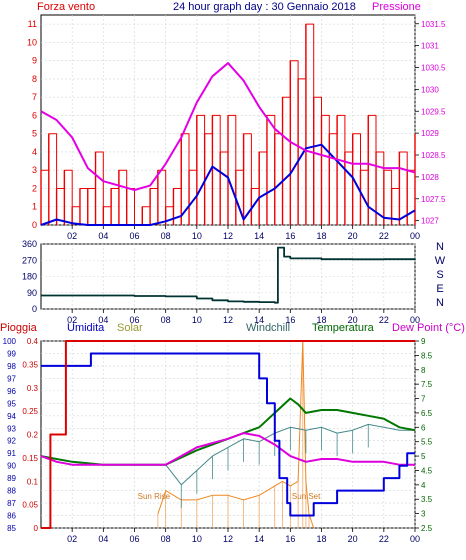 The height and width of the screenshot is (560, 466). Describe the element at coordinates (430, 177) in the screenshot. I see `pressure-tick-label: 1028` at that location.